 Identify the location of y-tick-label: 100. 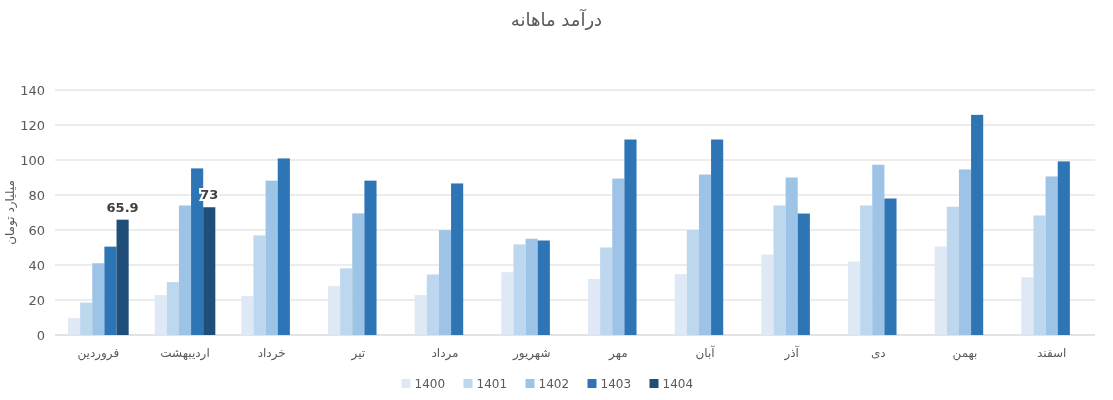
(32, 160).